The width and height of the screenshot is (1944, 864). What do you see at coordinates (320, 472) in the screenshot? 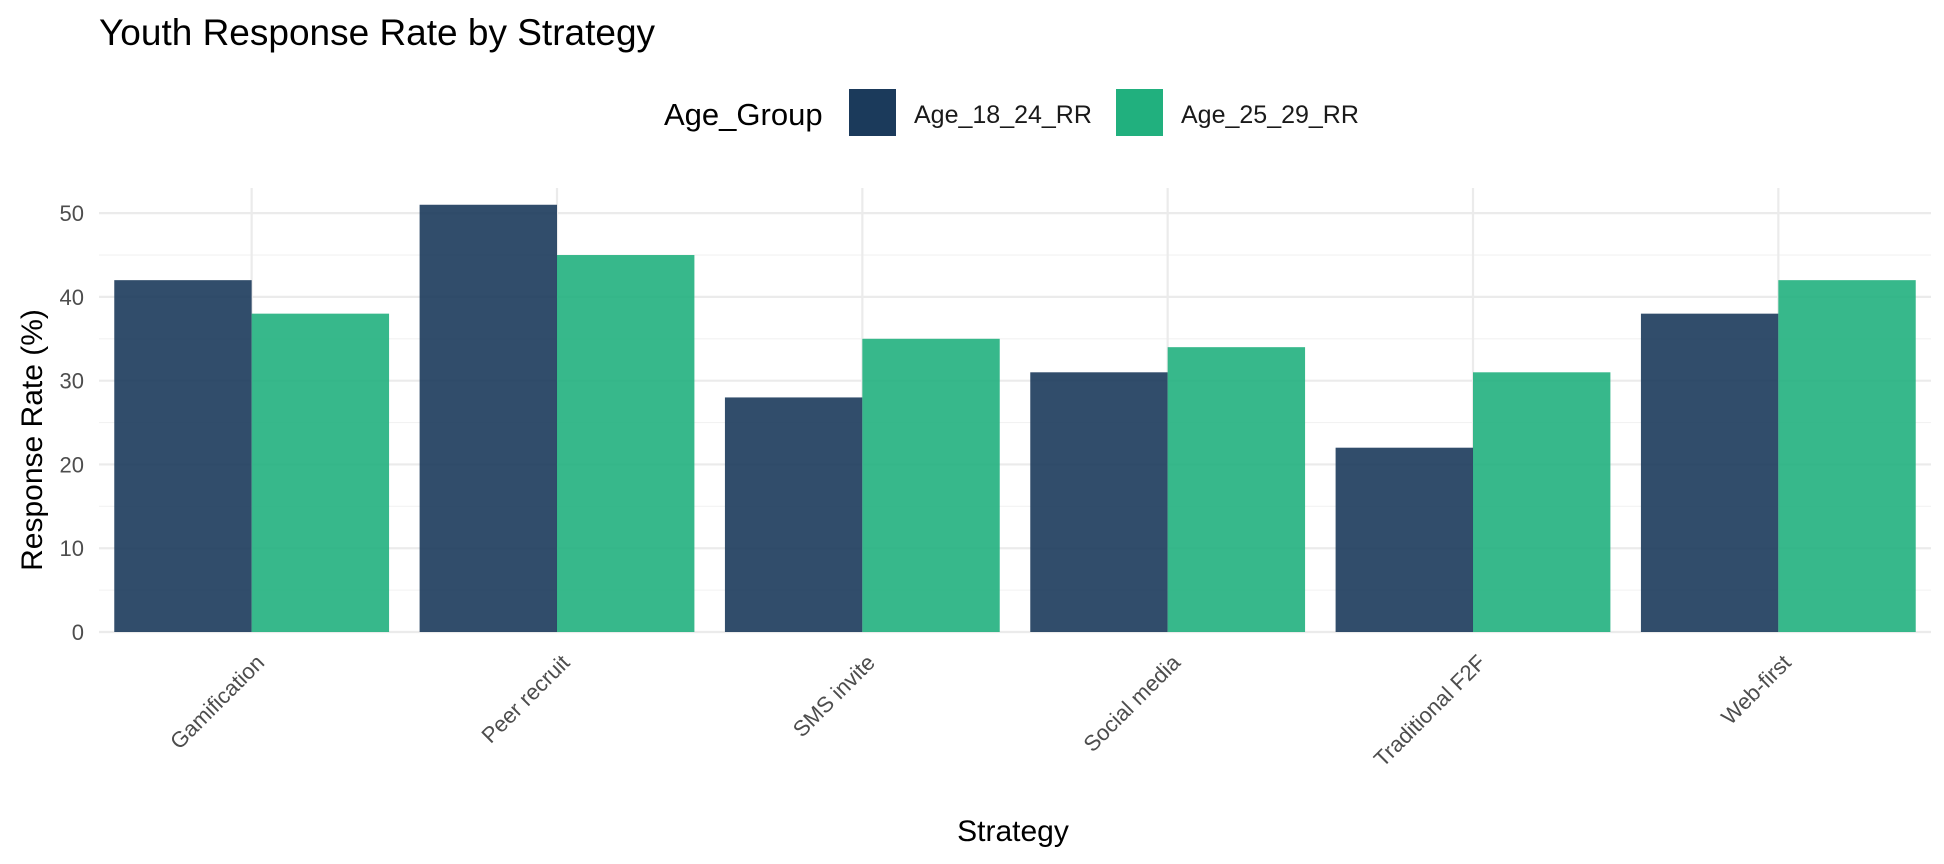
I see `bar-Age_25_29_RR-gamification` at bounding box center [320, 472].